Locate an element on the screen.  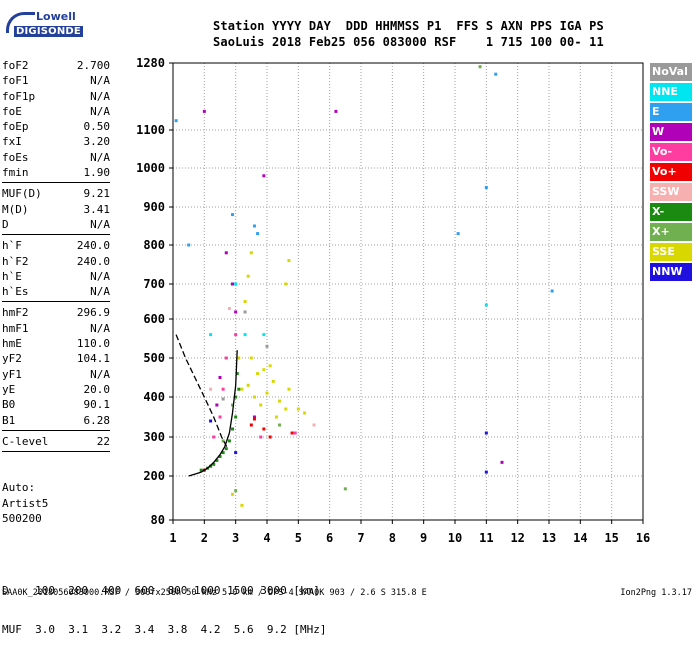
x-tick-label: 8 is located at coordinates (392, 538).